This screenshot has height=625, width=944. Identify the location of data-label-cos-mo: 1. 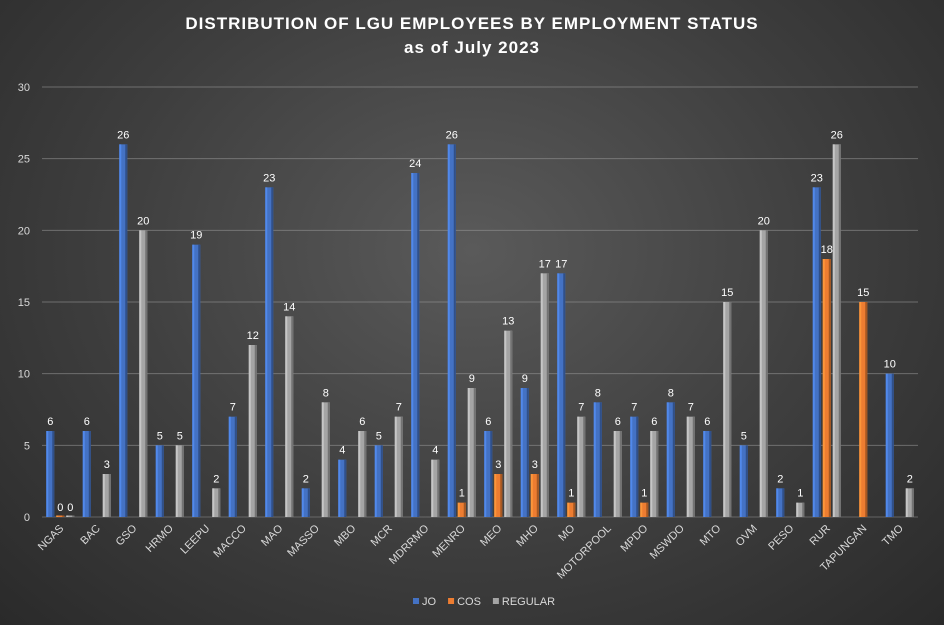
(571, 494).